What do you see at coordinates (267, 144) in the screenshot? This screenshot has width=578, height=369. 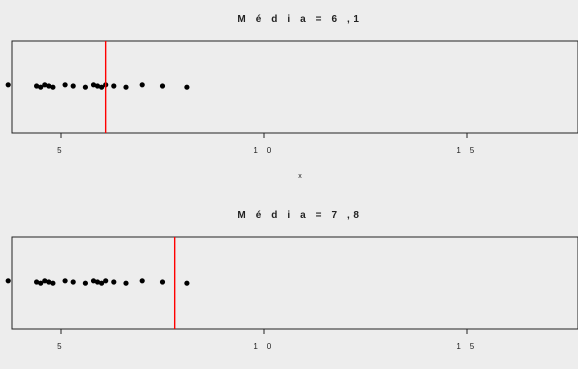 I see `chart-1-x-axis: 51 01 52 02 53 0` at bounding box center [267, 144].